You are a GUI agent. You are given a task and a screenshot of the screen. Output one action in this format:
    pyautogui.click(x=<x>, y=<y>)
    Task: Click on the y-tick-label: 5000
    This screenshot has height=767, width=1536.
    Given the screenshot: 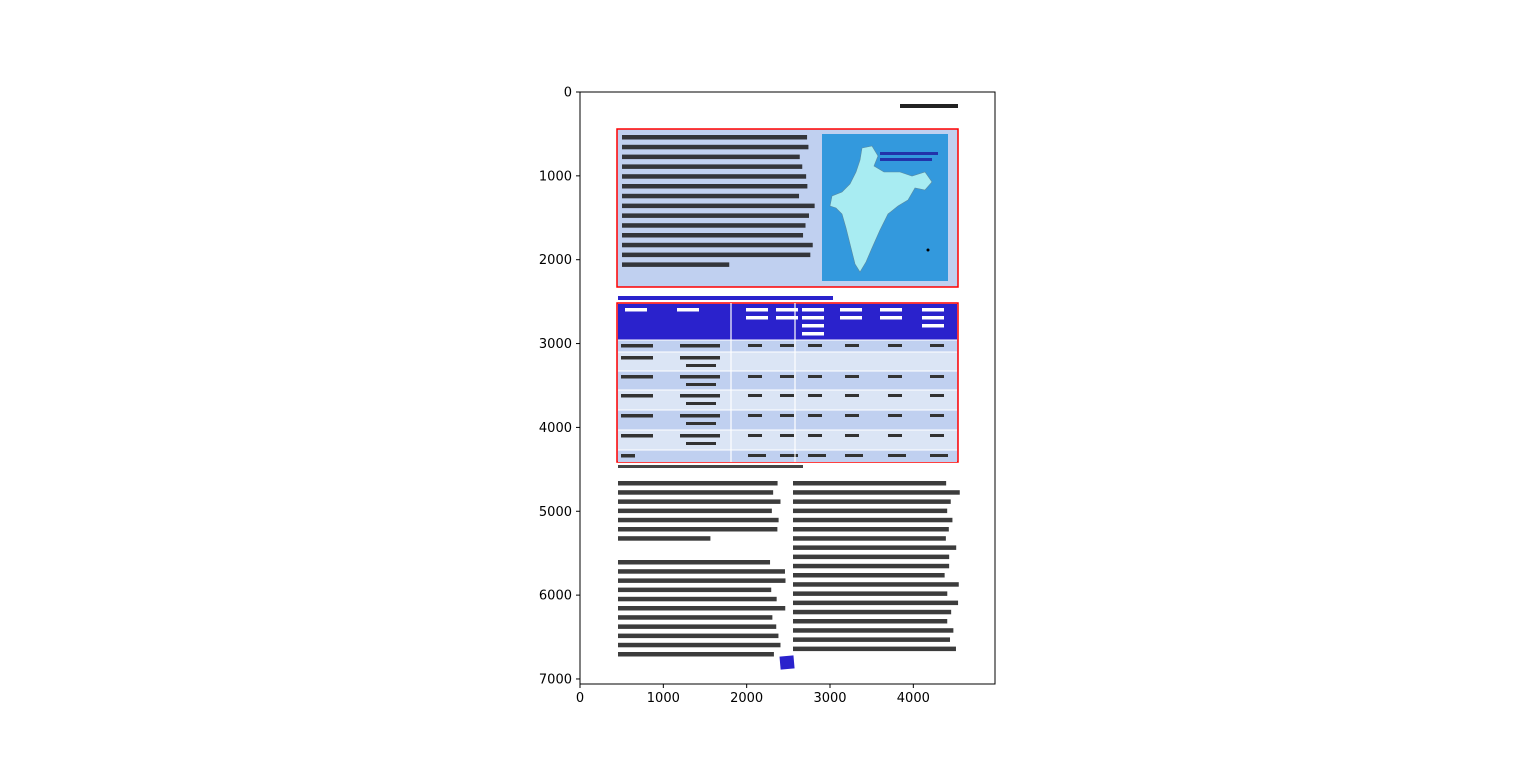 What is the action you would take?
    pyautogui.click(x=555, y=512)
    